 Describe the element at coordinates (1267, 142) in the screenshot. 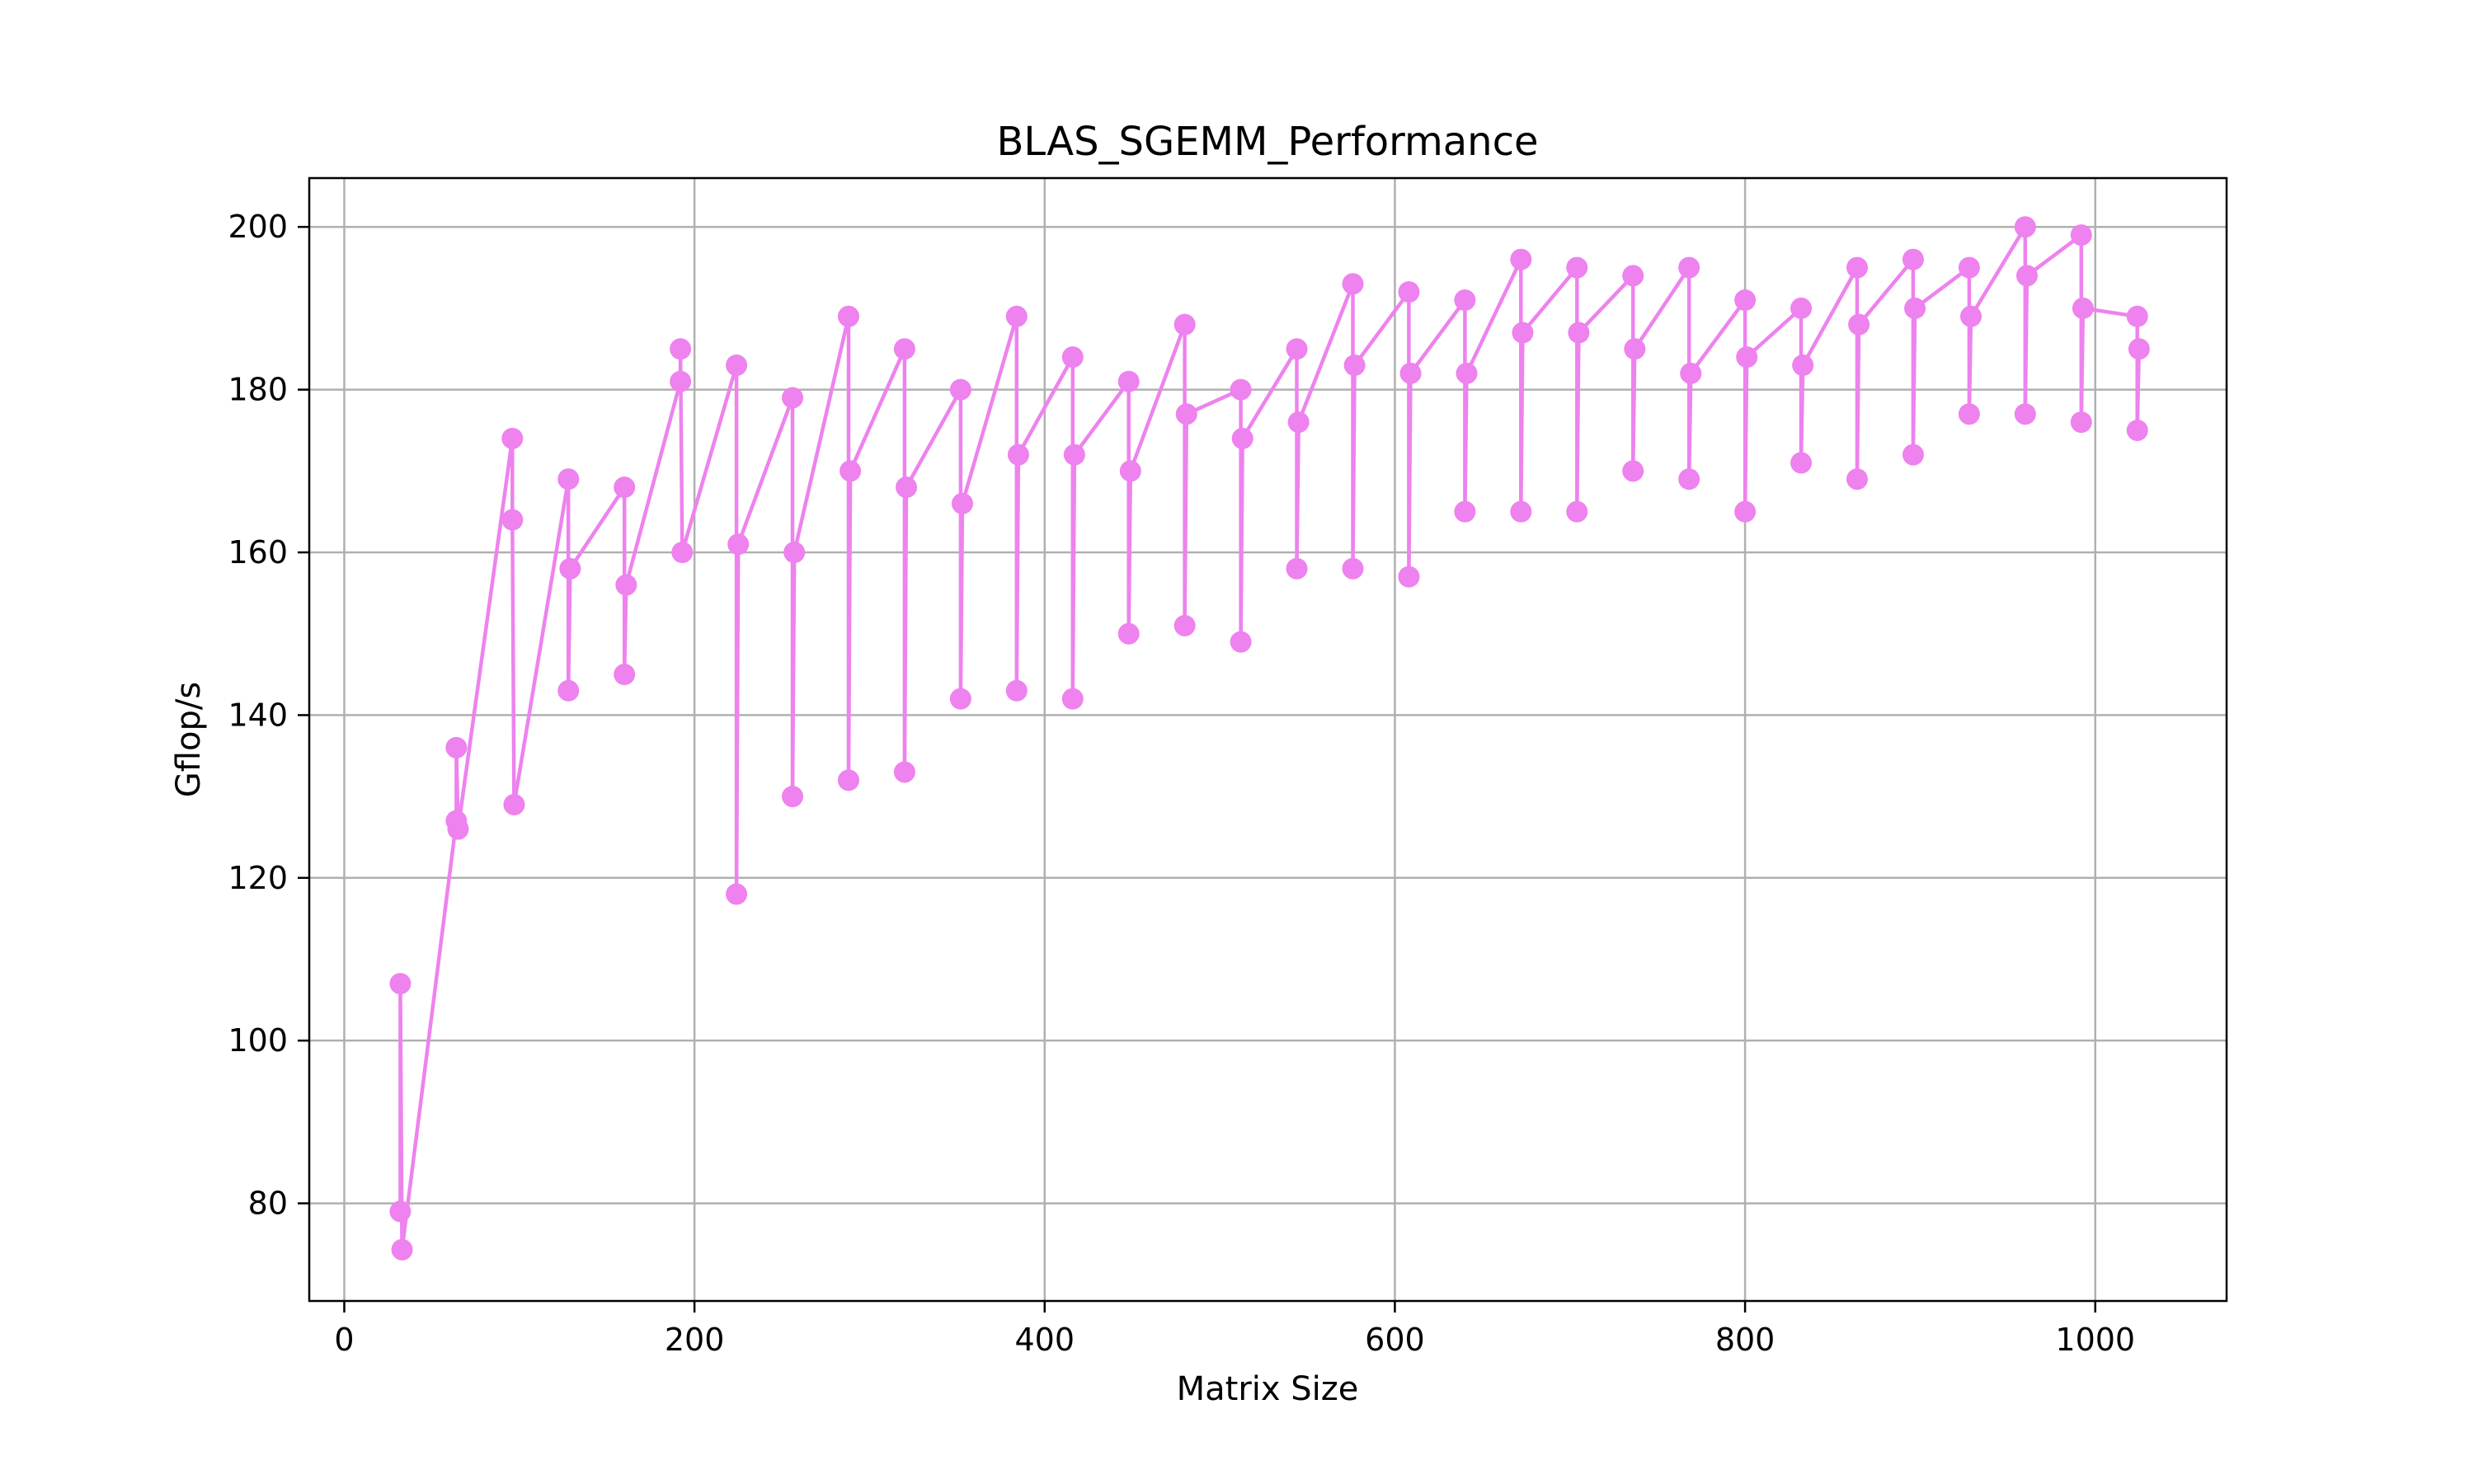

I see `chart-title: BLAS_SGEMM_Performance` at that location.